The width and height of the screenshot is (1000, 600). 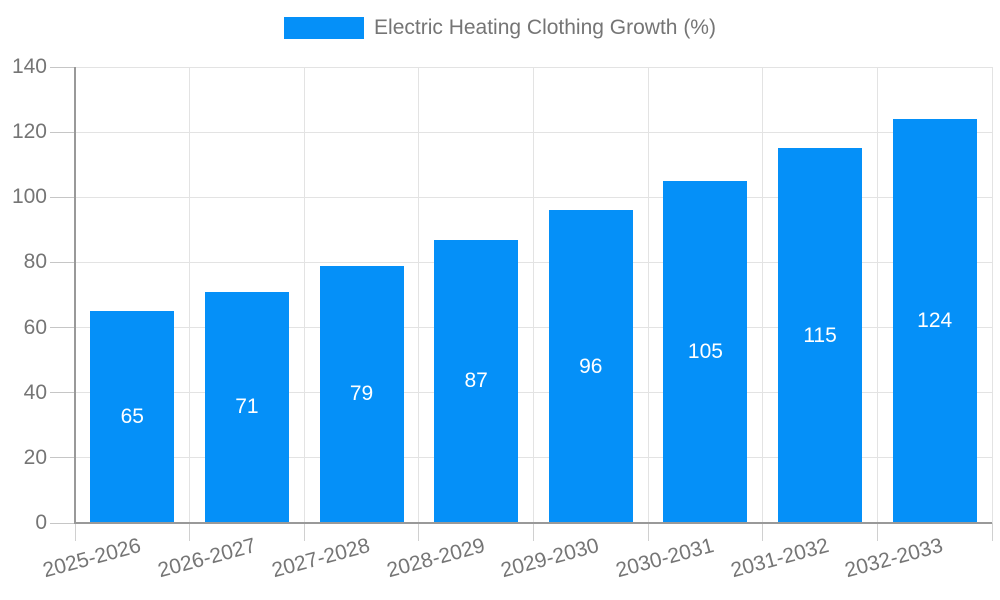 I want to click on x-axis-label: 2029-2030, so click(x=550, y=558).